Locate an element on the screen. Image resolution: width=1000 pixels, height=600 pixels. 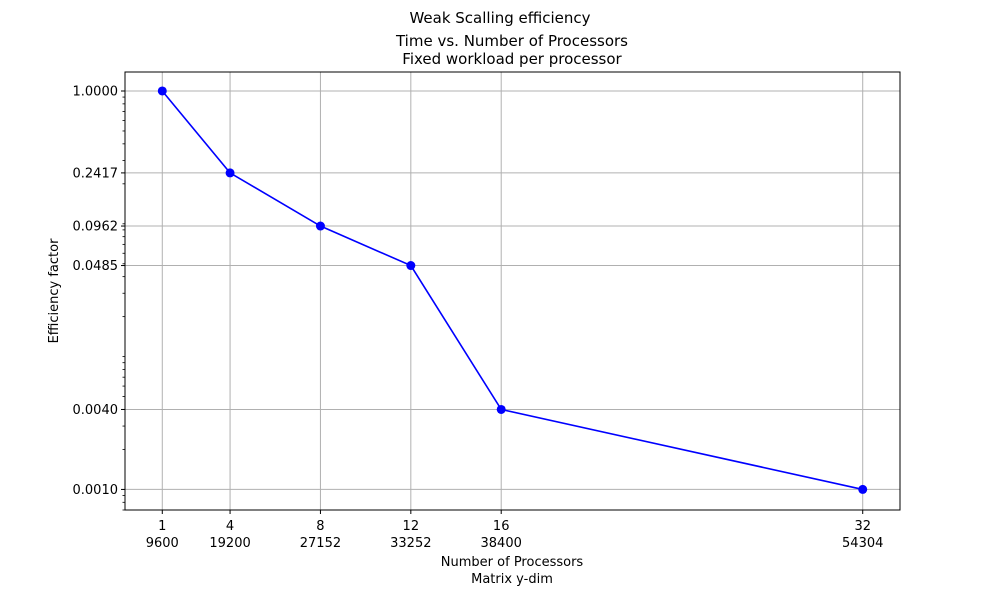
chart-suptitle: Weak Scalling efficiency is located at coordinates (499, 18).